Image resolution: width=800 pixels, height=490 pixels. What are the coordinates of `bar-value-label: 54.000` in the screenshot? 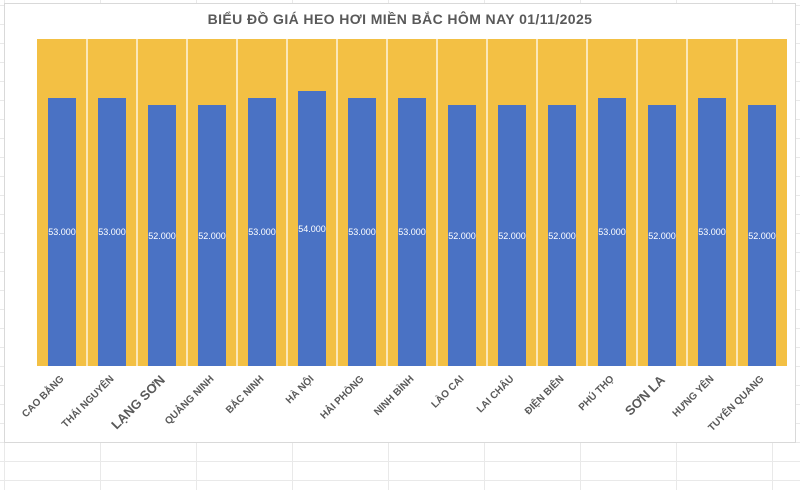 It's located at (312, 229).